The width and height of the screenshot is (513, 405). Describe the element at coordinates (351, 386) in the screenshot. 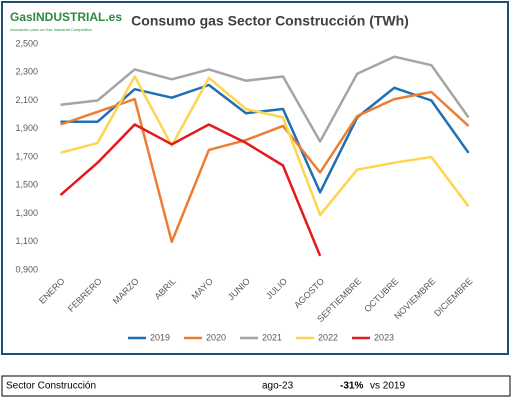

I see `summary-change: -31%` at that location.